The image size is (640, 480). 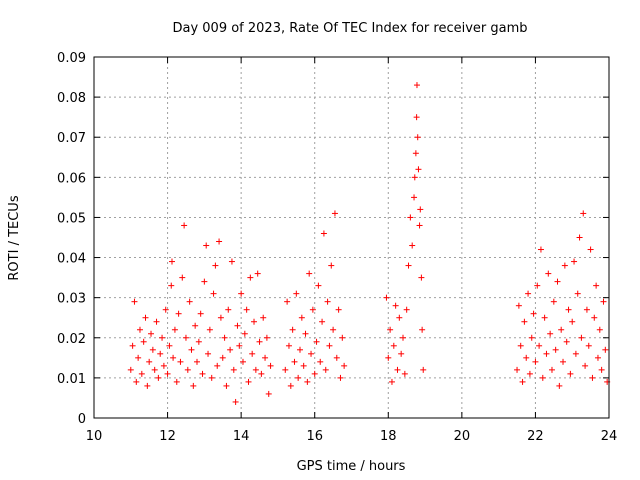 What do you see at coordinates (71, 299) in the screenshot?
I see `y-tick-label: 0.03` at bounding box center [71, 299].